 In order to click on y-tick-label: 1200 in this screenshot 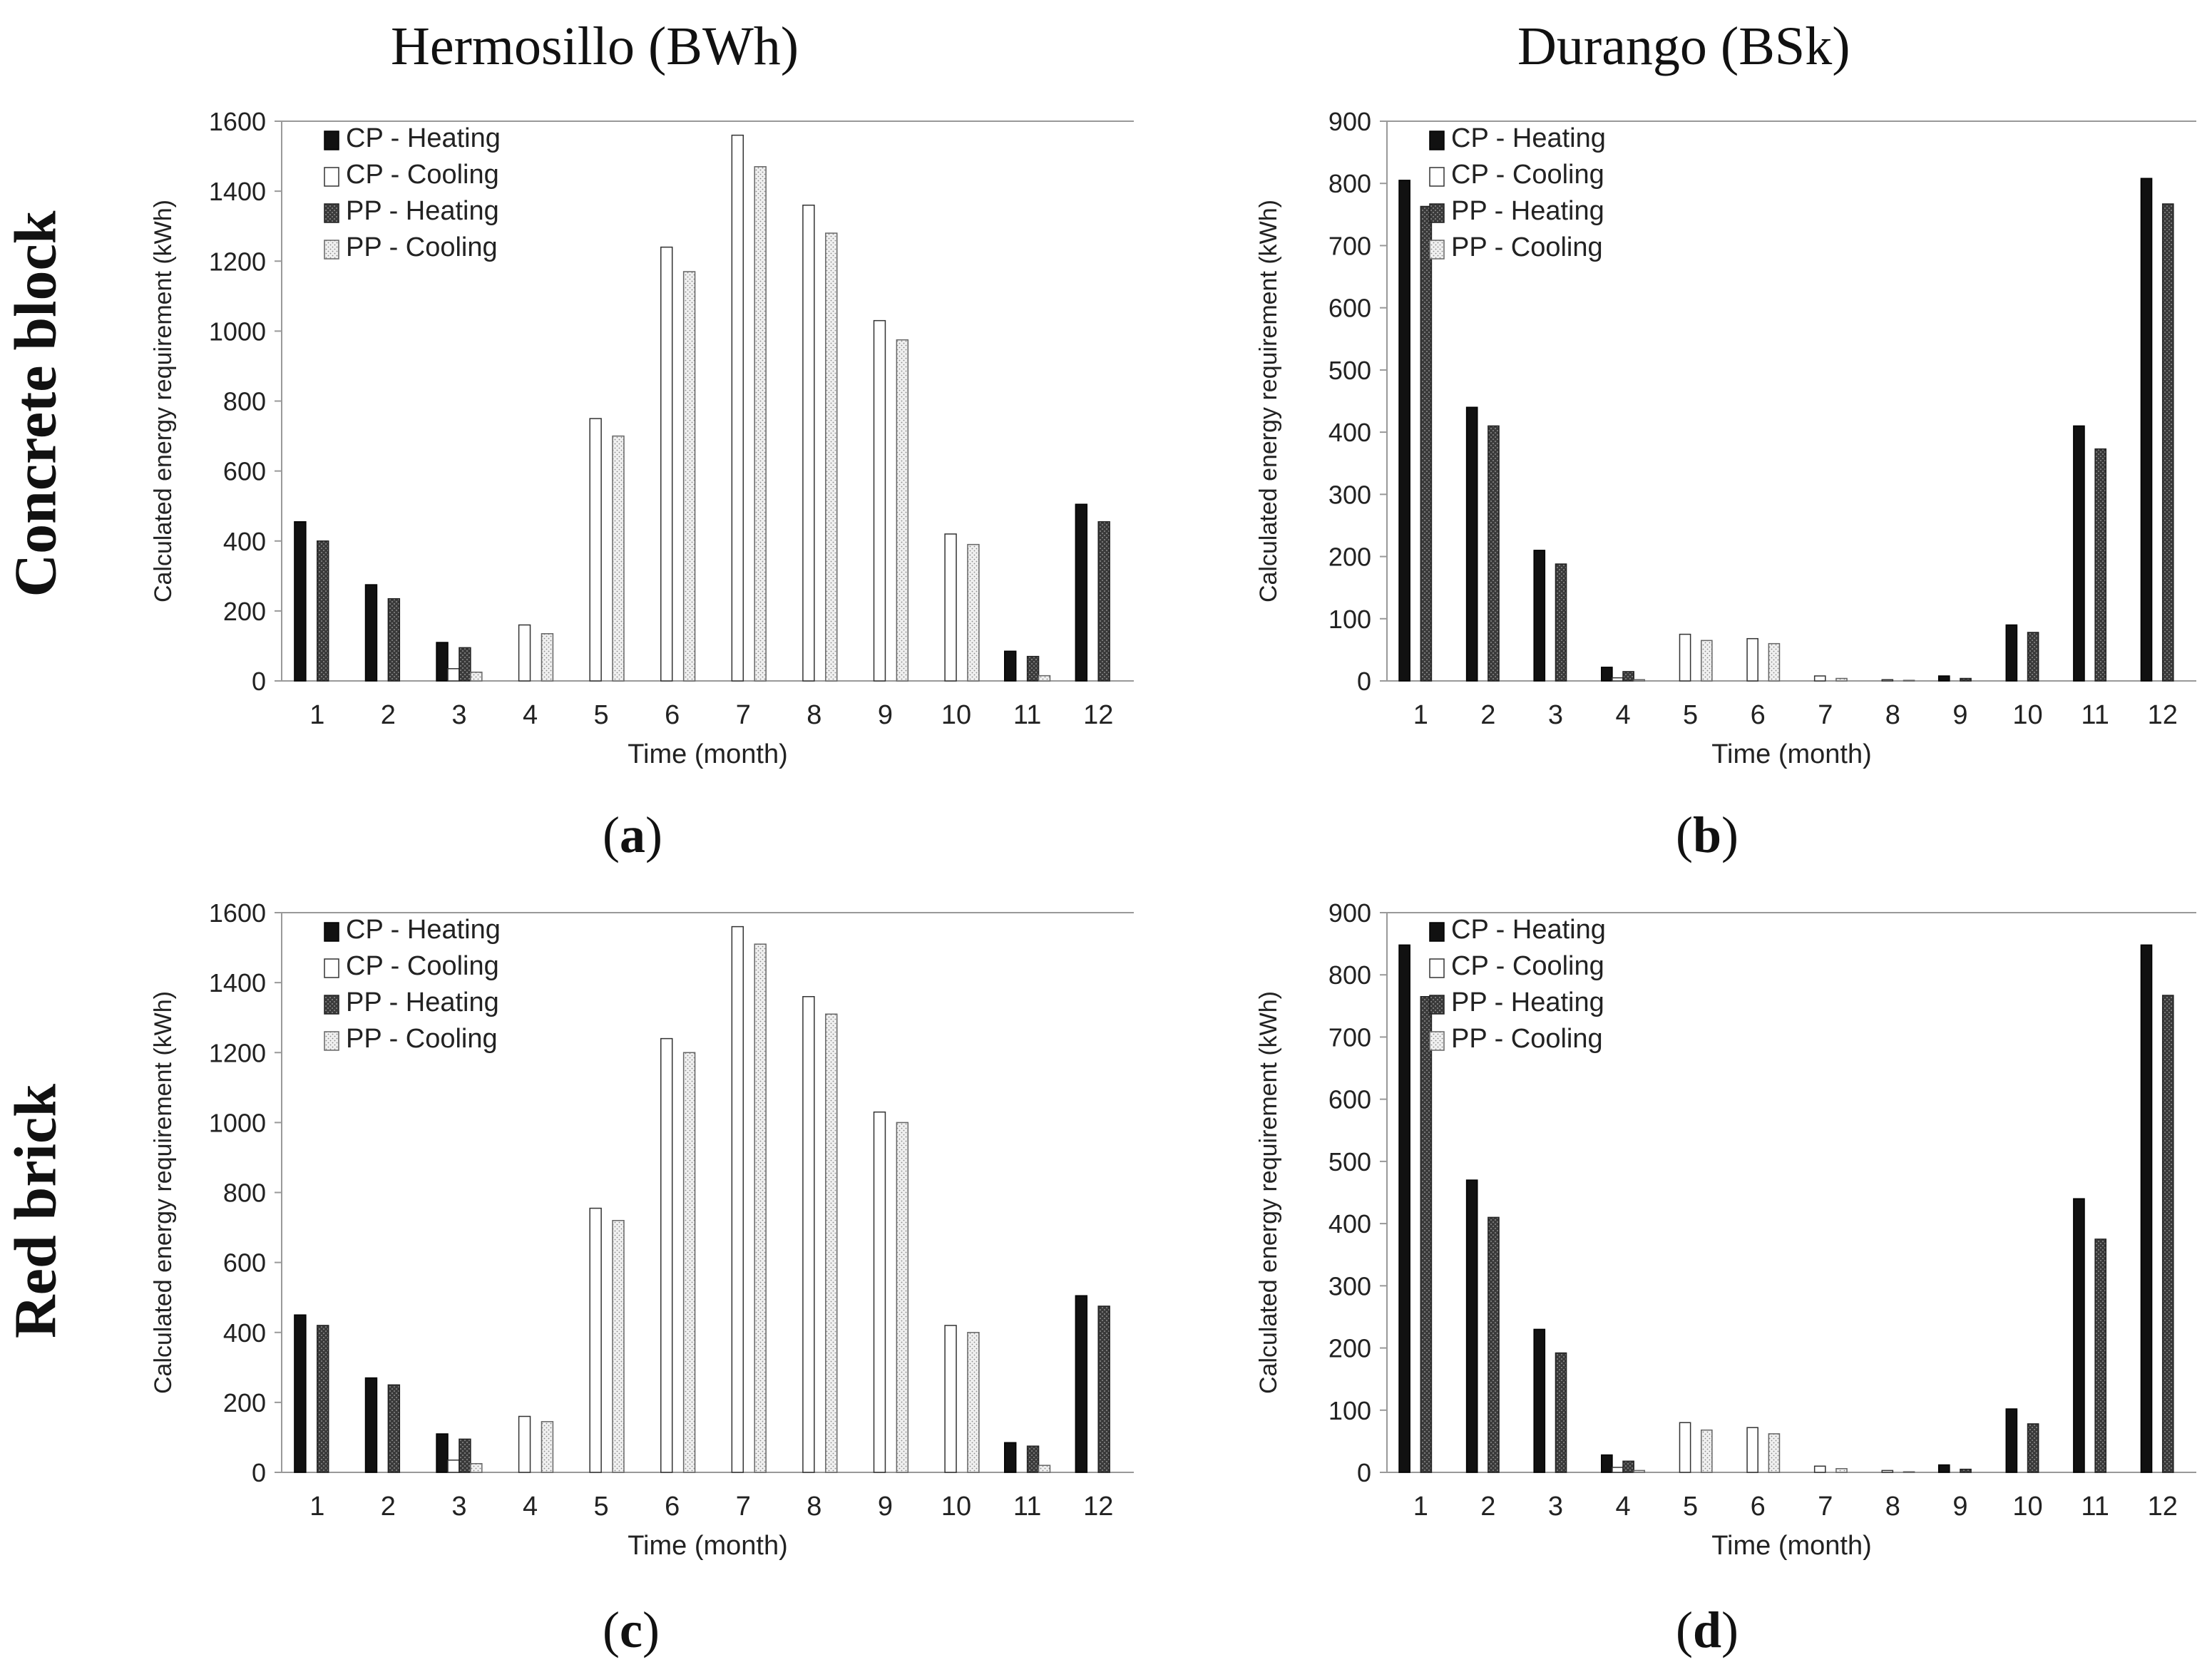, I will do `click(237, 261)`.